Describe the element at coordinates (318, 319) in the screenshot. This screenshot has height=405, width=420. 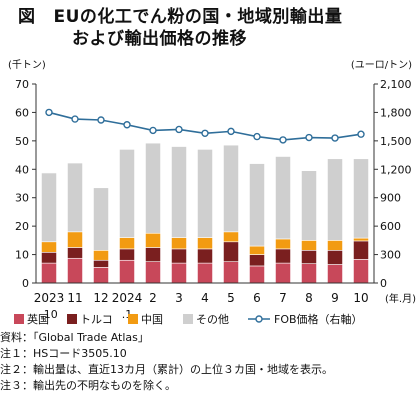
I see `legend-label-4: FOB価格（右軸）` at that location.